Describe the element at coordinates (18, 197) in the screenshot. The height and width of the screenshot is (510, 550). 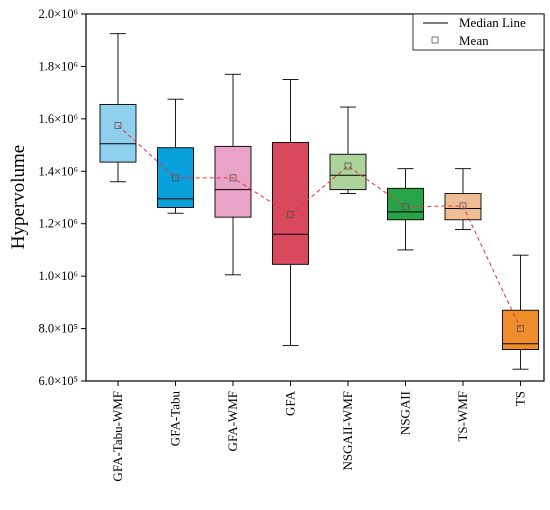
I see `y-axis-label: Hypervolume` at that location.